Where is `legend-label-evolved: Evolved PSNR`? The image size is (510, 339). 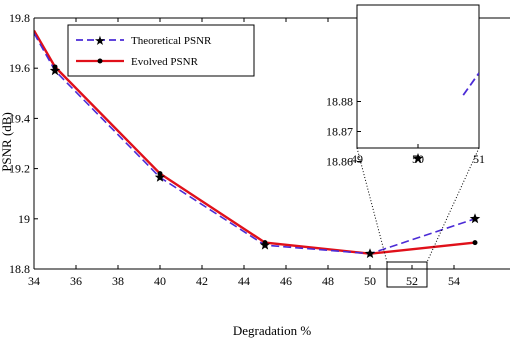
legend-label-evolved: Evolved PSNR is located at coordinates (165, 62).